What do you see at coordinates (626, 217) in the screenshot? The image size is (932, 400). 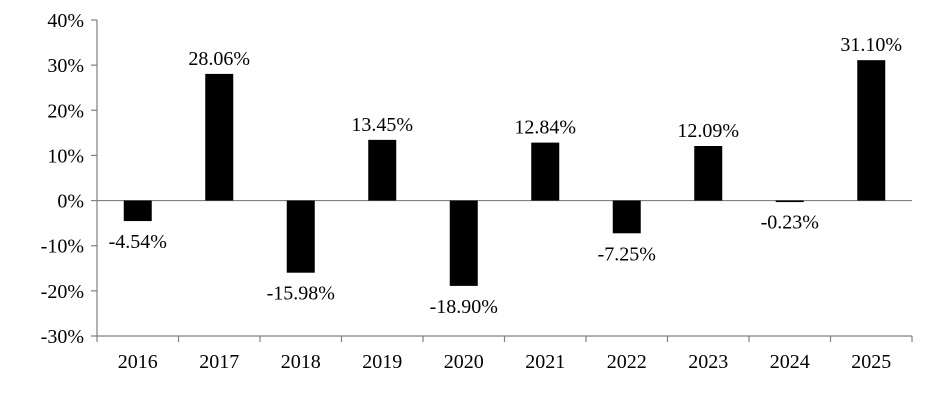 I see `bar-2022` at bounding box center [626, 217].